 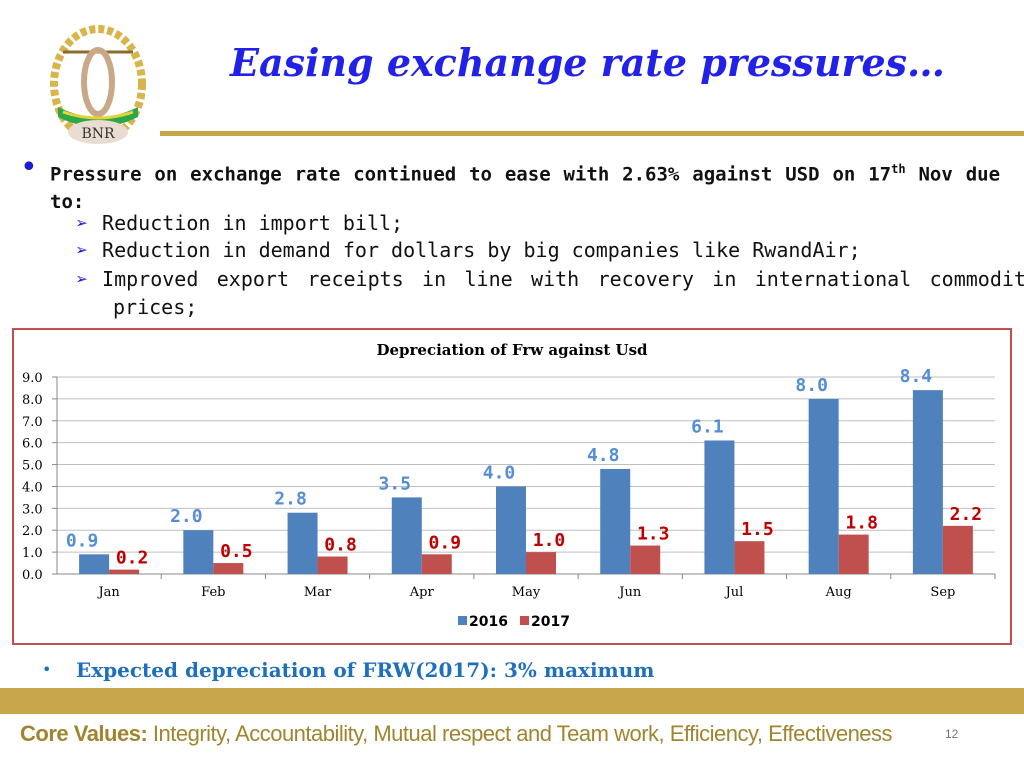 I want to click on legend-label-2016: 2016, so click(x=488, y=622).